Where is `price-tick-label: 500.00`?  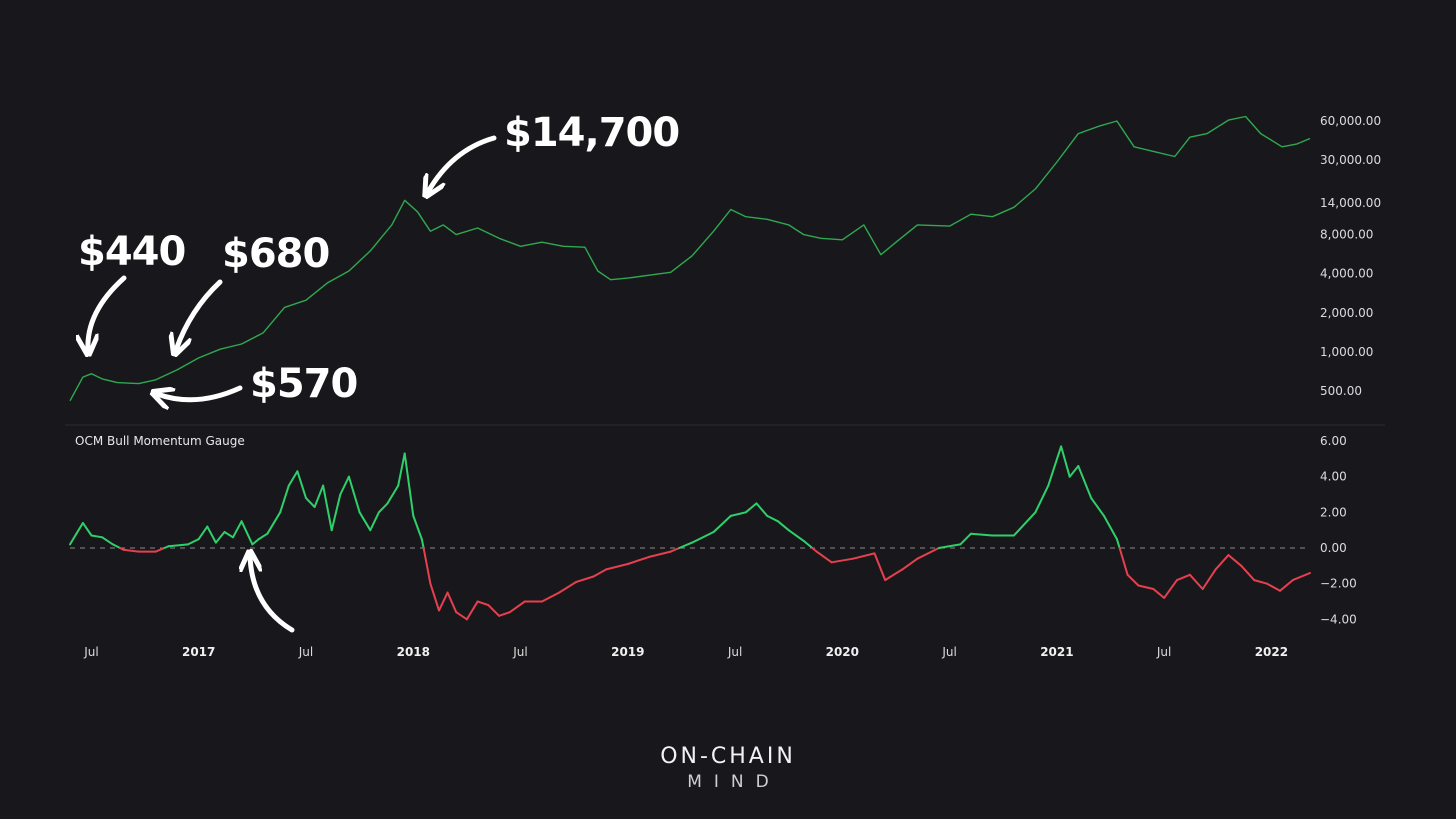
price-tick-label: 500.00 is located at coordinates (1341, 391).